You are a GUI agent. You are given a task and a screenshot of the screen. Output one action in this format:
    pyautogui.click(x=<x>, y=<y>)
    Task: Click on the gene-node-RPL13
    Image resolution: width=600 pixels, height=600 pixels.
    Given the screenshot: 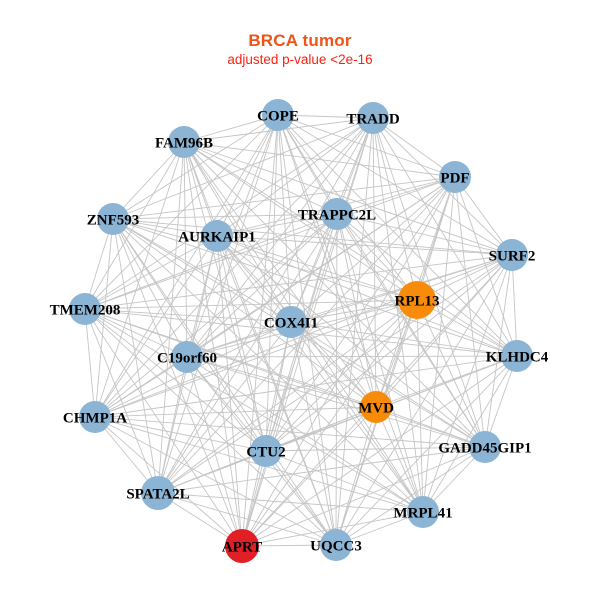 What is the action you would take?
    pyautogui.click(x=417, y=300)
    